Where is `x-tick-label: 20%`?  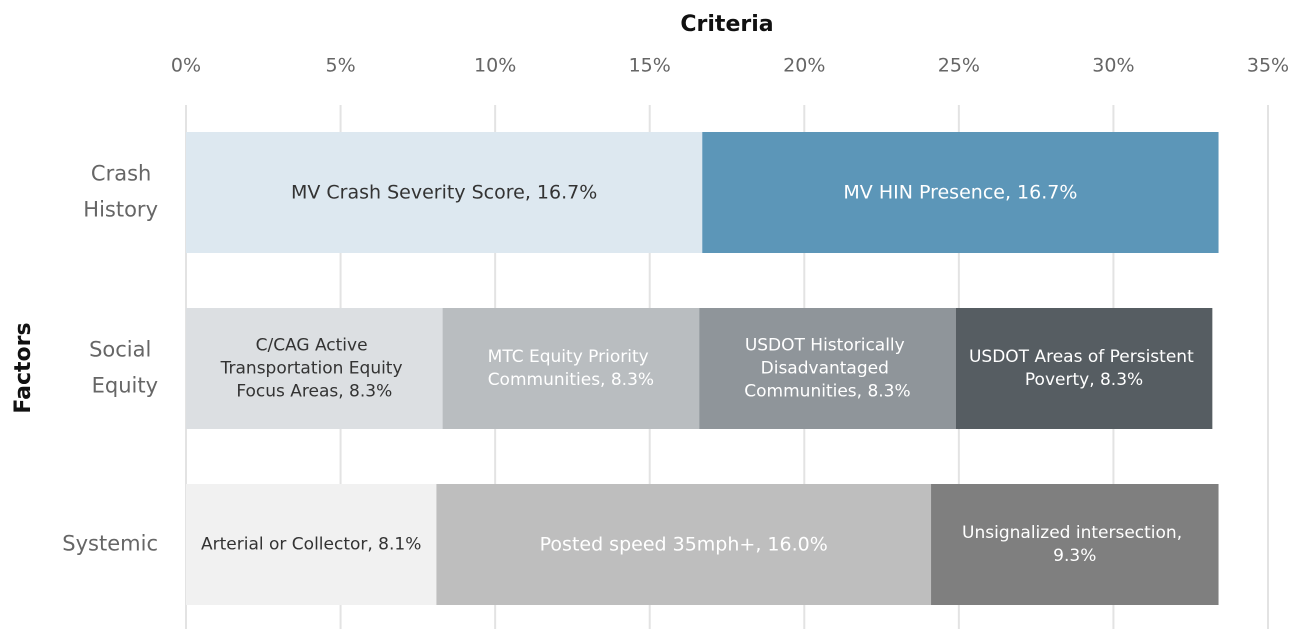 x-tick-label: 20% is located at coordinates (804, 66).